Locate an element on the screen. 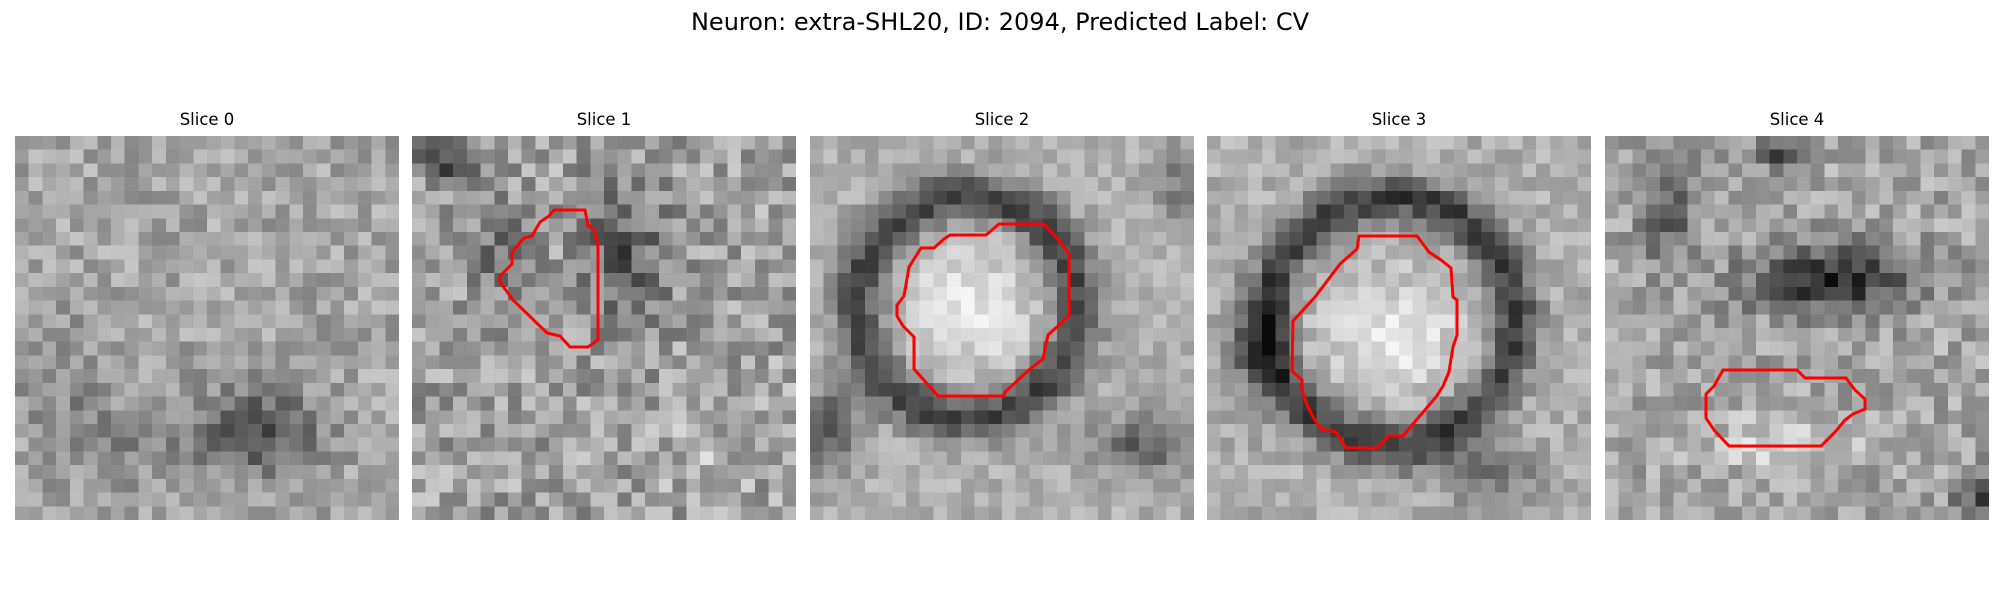 Image resolution: width=2000 pixels, height=600 pixels. slice-panel-3: Slice 3 is located at coordinates (1399, 314).